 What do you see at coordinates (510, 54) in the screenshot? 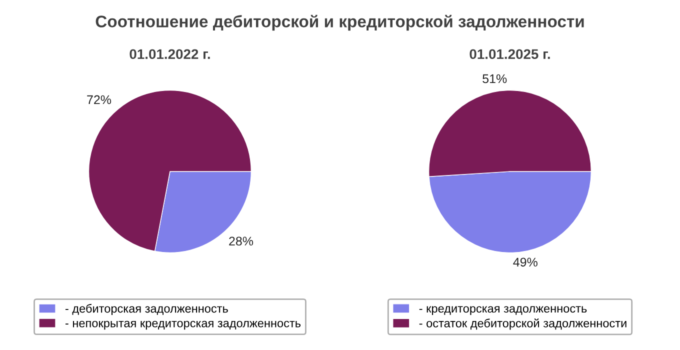
I see `chart-title: 01.01.2025 г.` at bounding box center [510, 54].